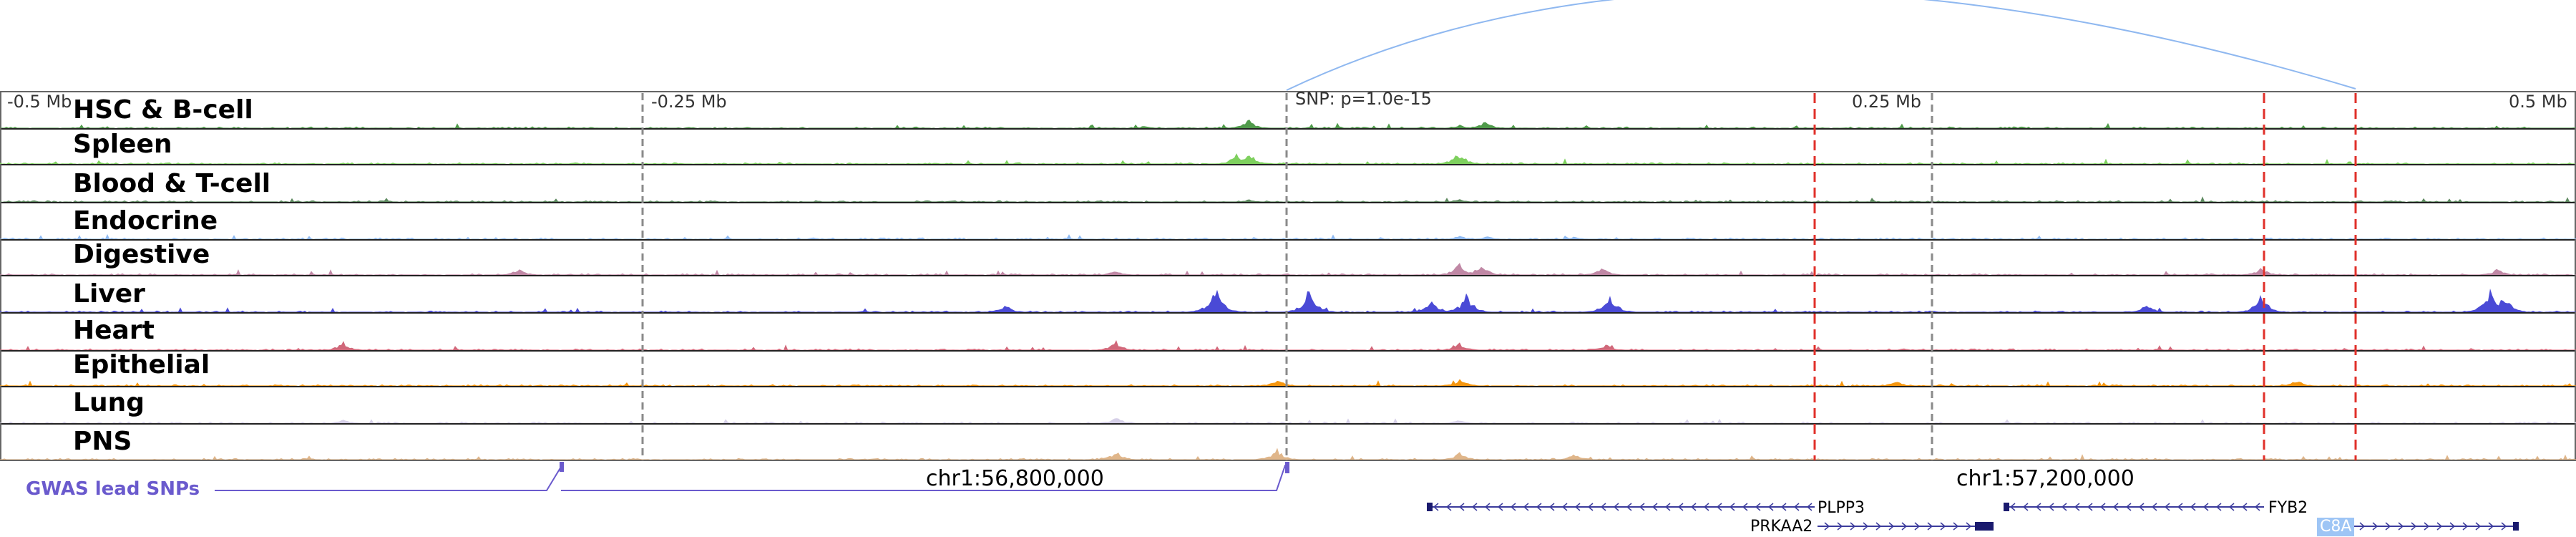  What do you see at coordinates (2045, 478) in the screenshot?
I see `coordinate-label-57200000: chr1:57,200,000` at bounding box center [2045, 478].